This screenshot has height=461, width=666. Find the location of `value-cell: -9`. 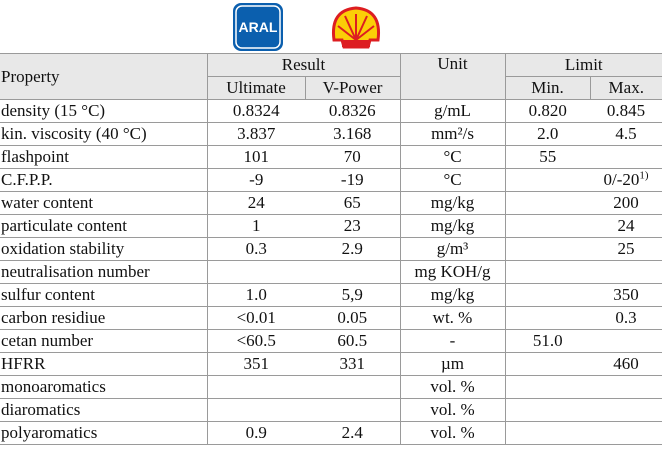

value-cell: -9 is located at coordinates (255, 180).